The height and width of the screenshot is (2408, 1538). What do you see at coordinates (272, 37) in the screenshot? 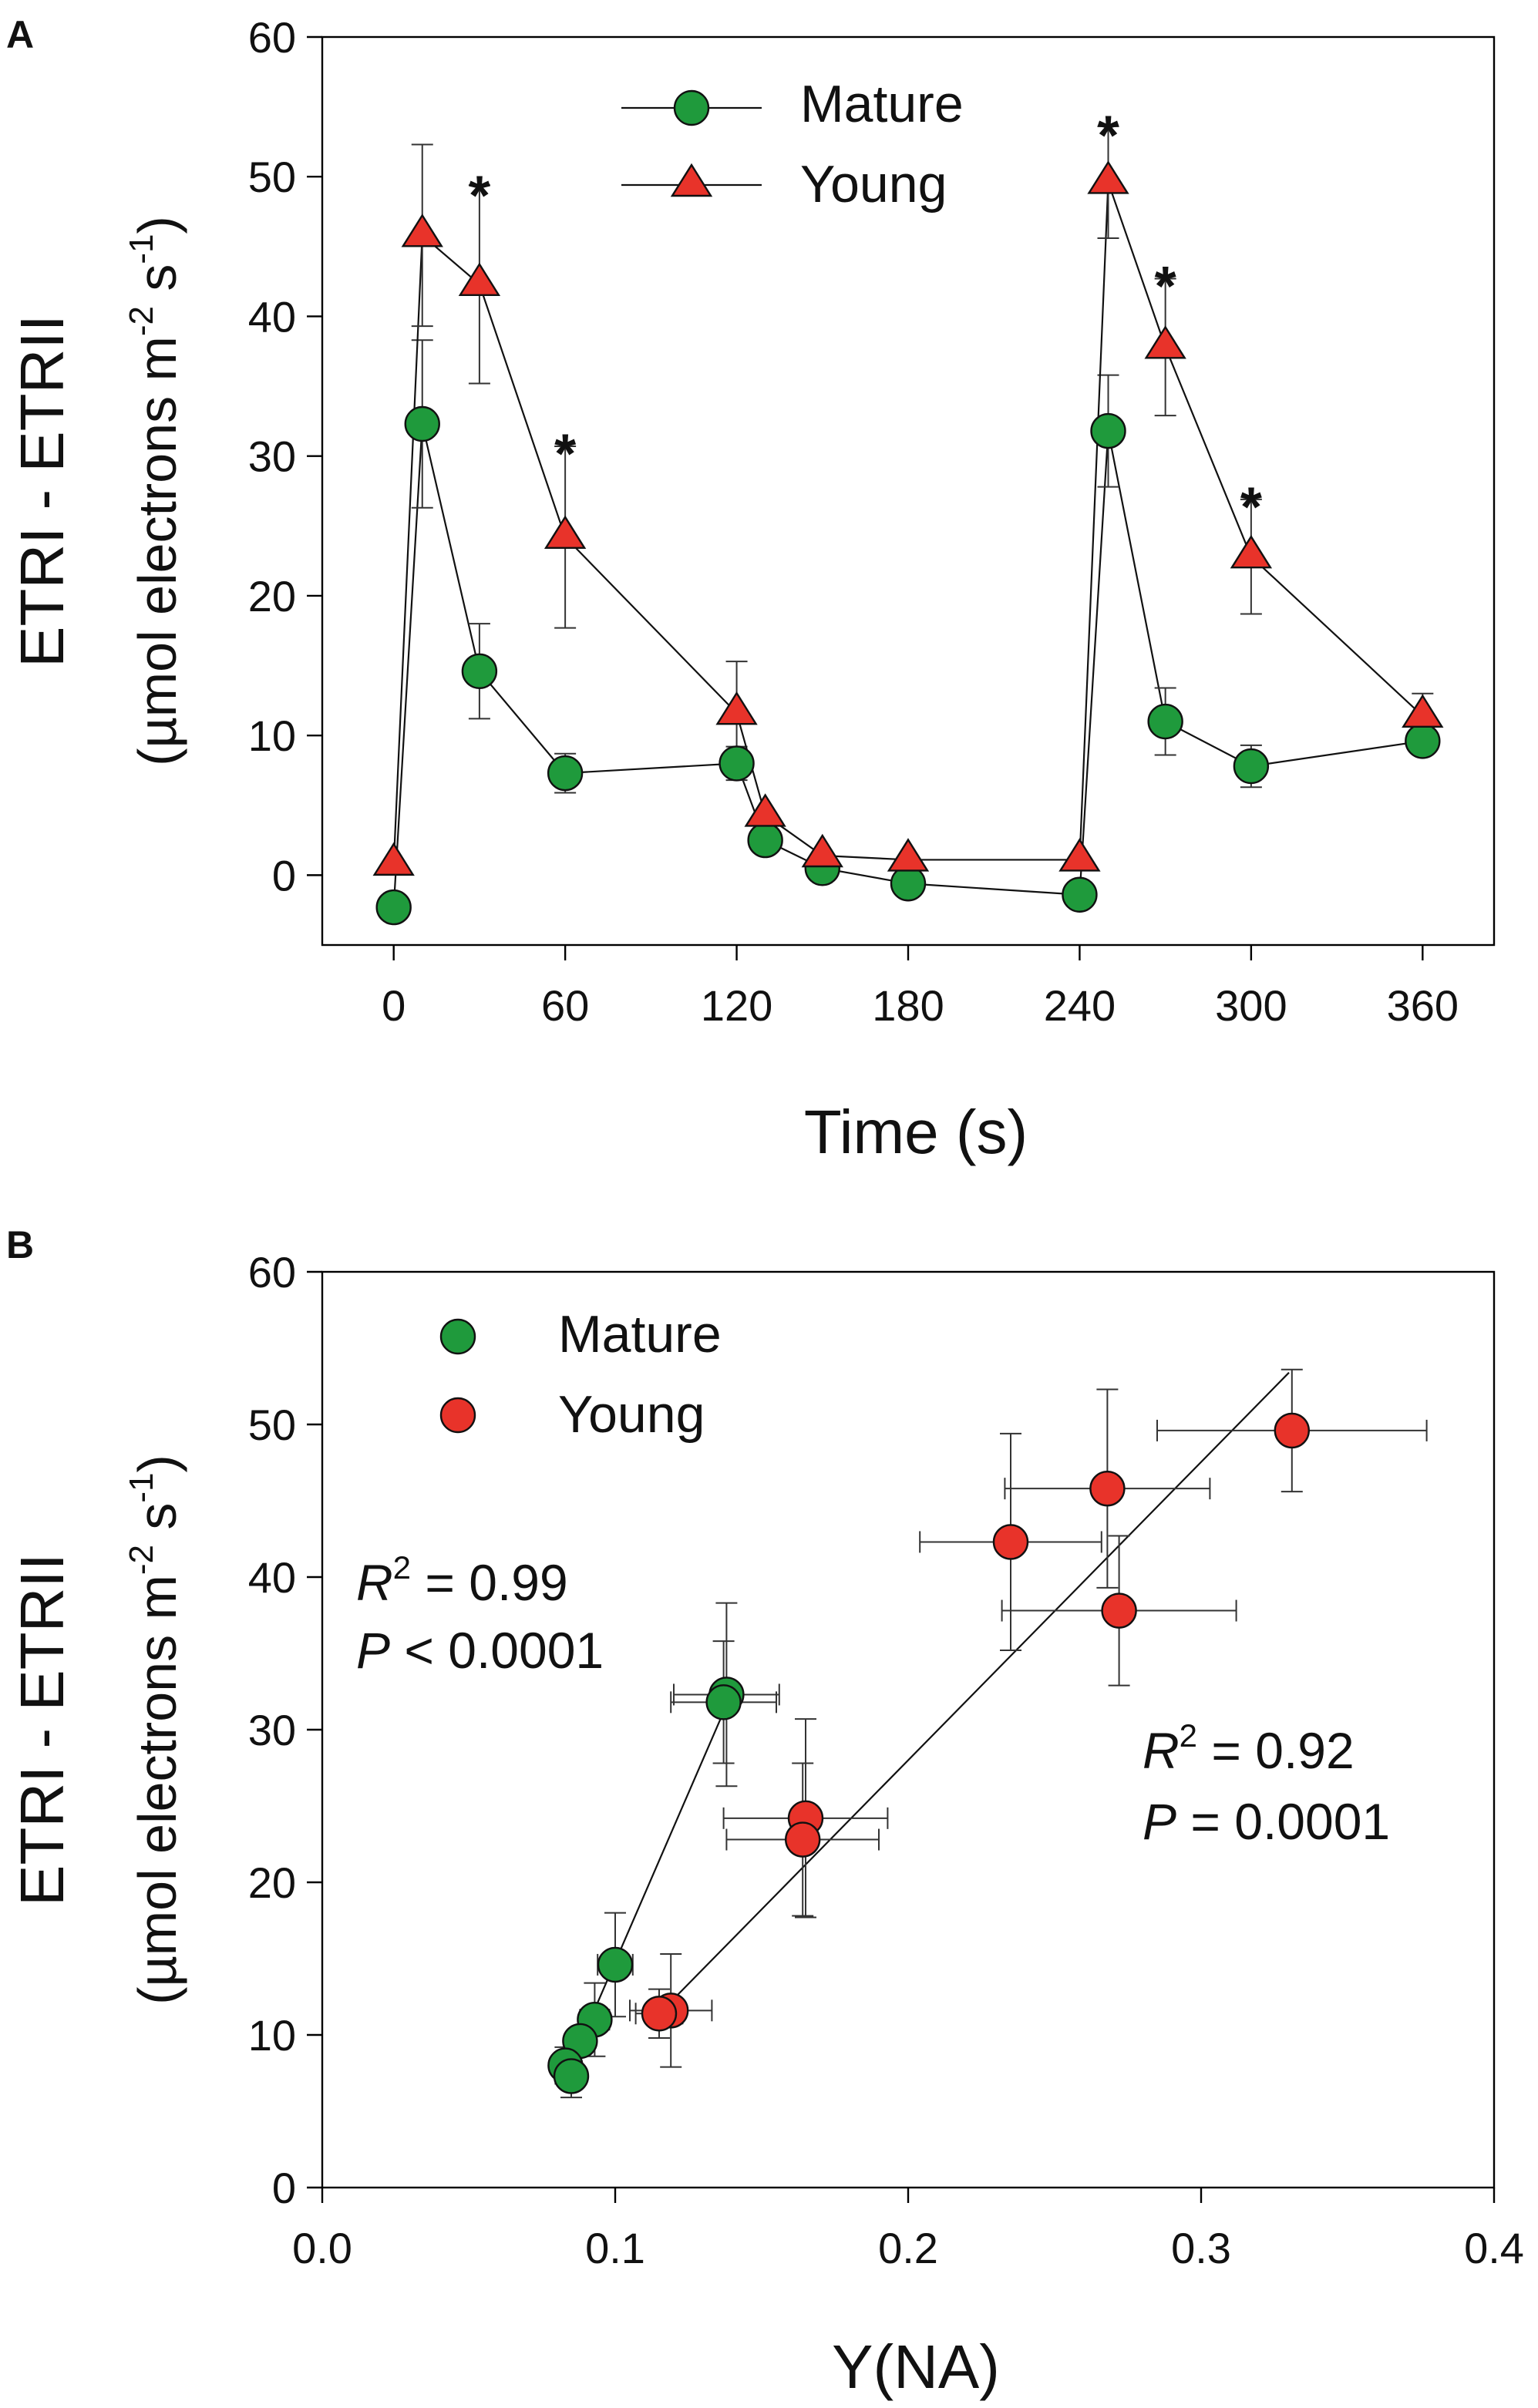
I see `a-ytick-label-60: 60` at bounding box center [272, 37].